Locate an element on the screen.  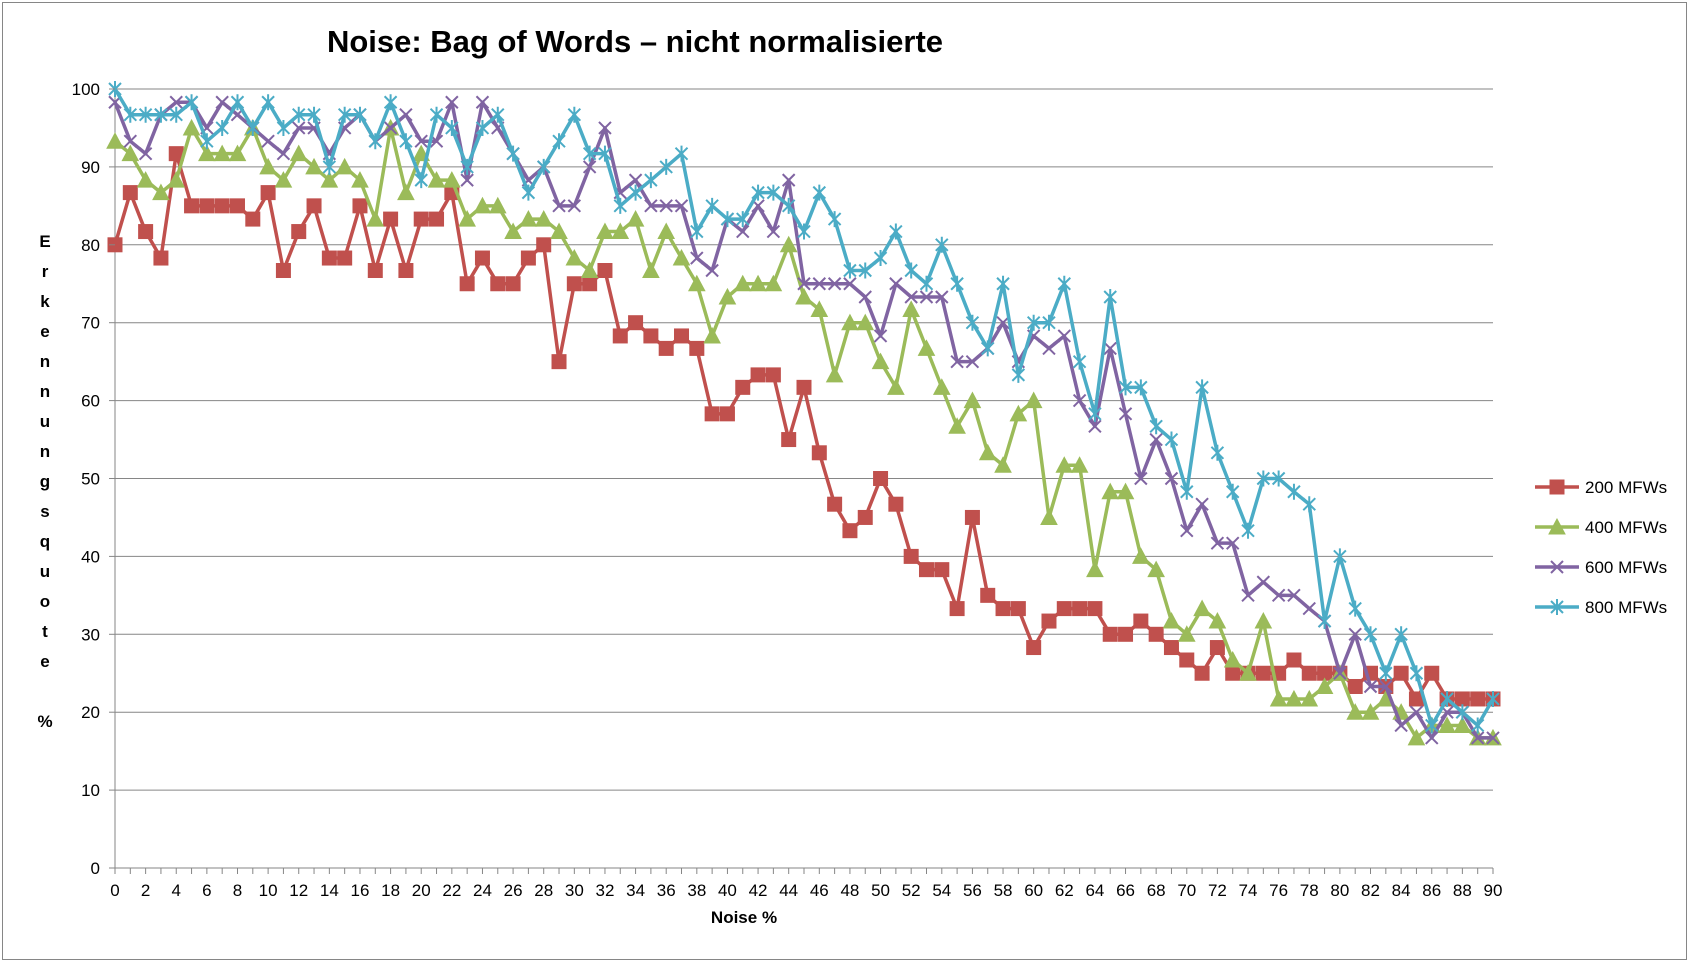
y-axis-label-char: t is located at coordinates (45, 631).